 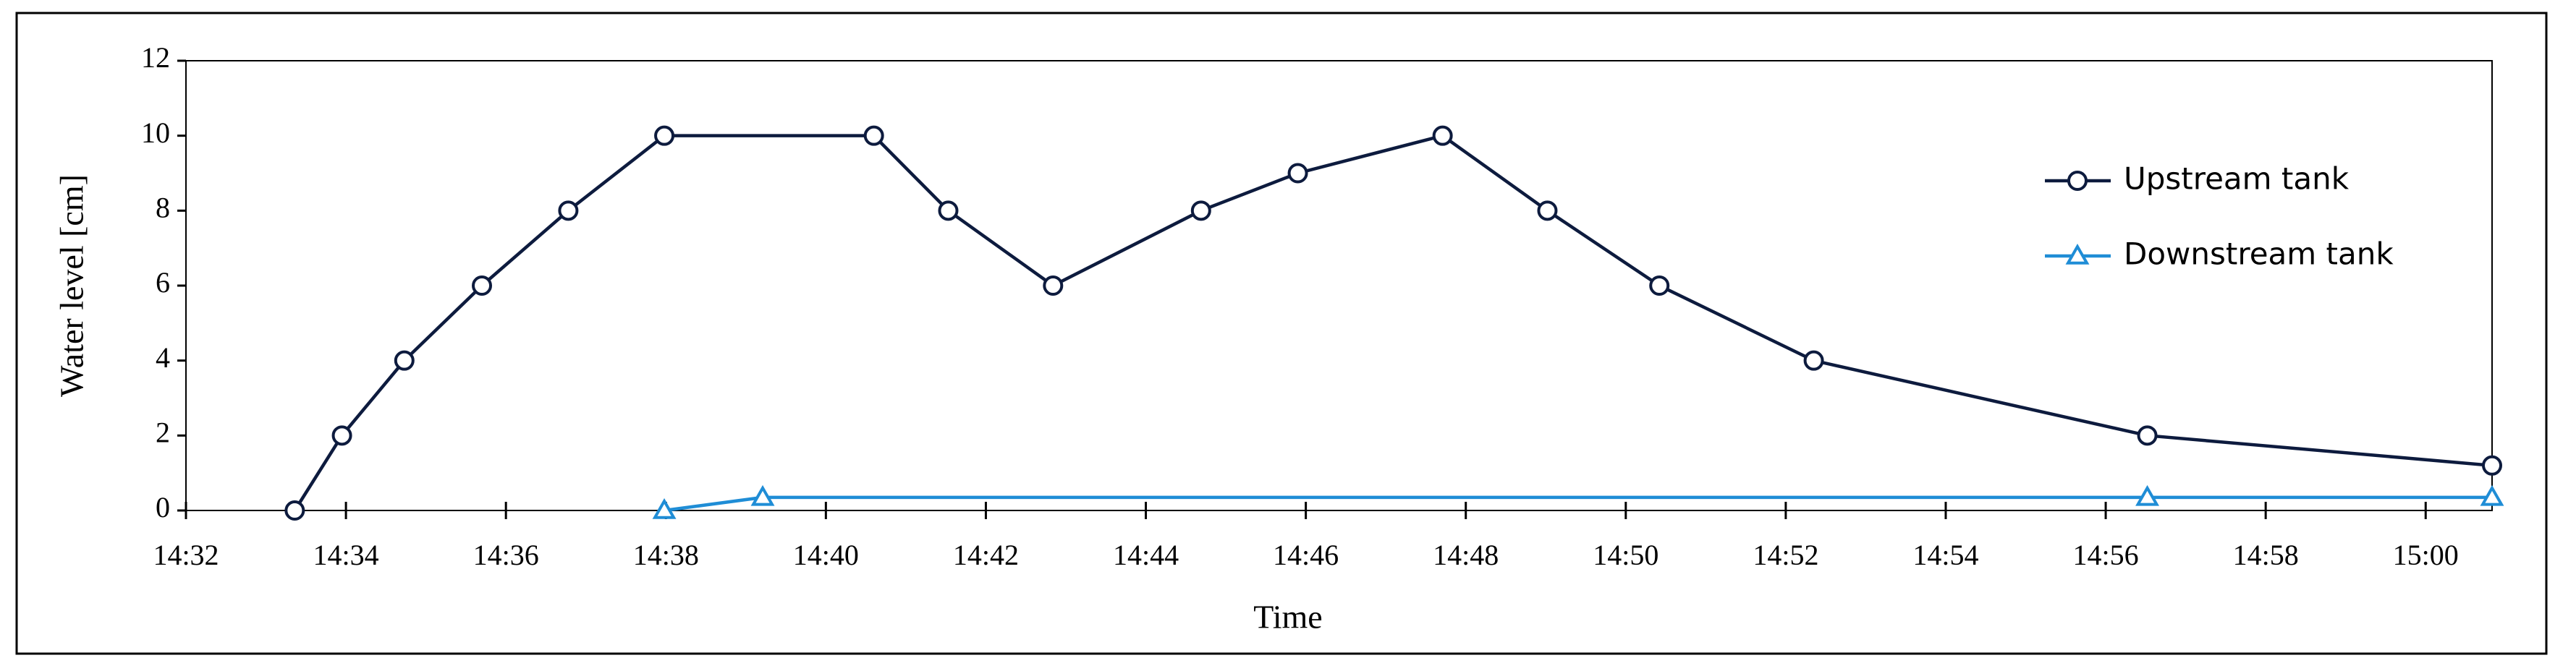 What do you see at coordinates (1466, 555) in the screenshot?
I see `x-tick-label: 14:48` at bounding box center [1466, 555].